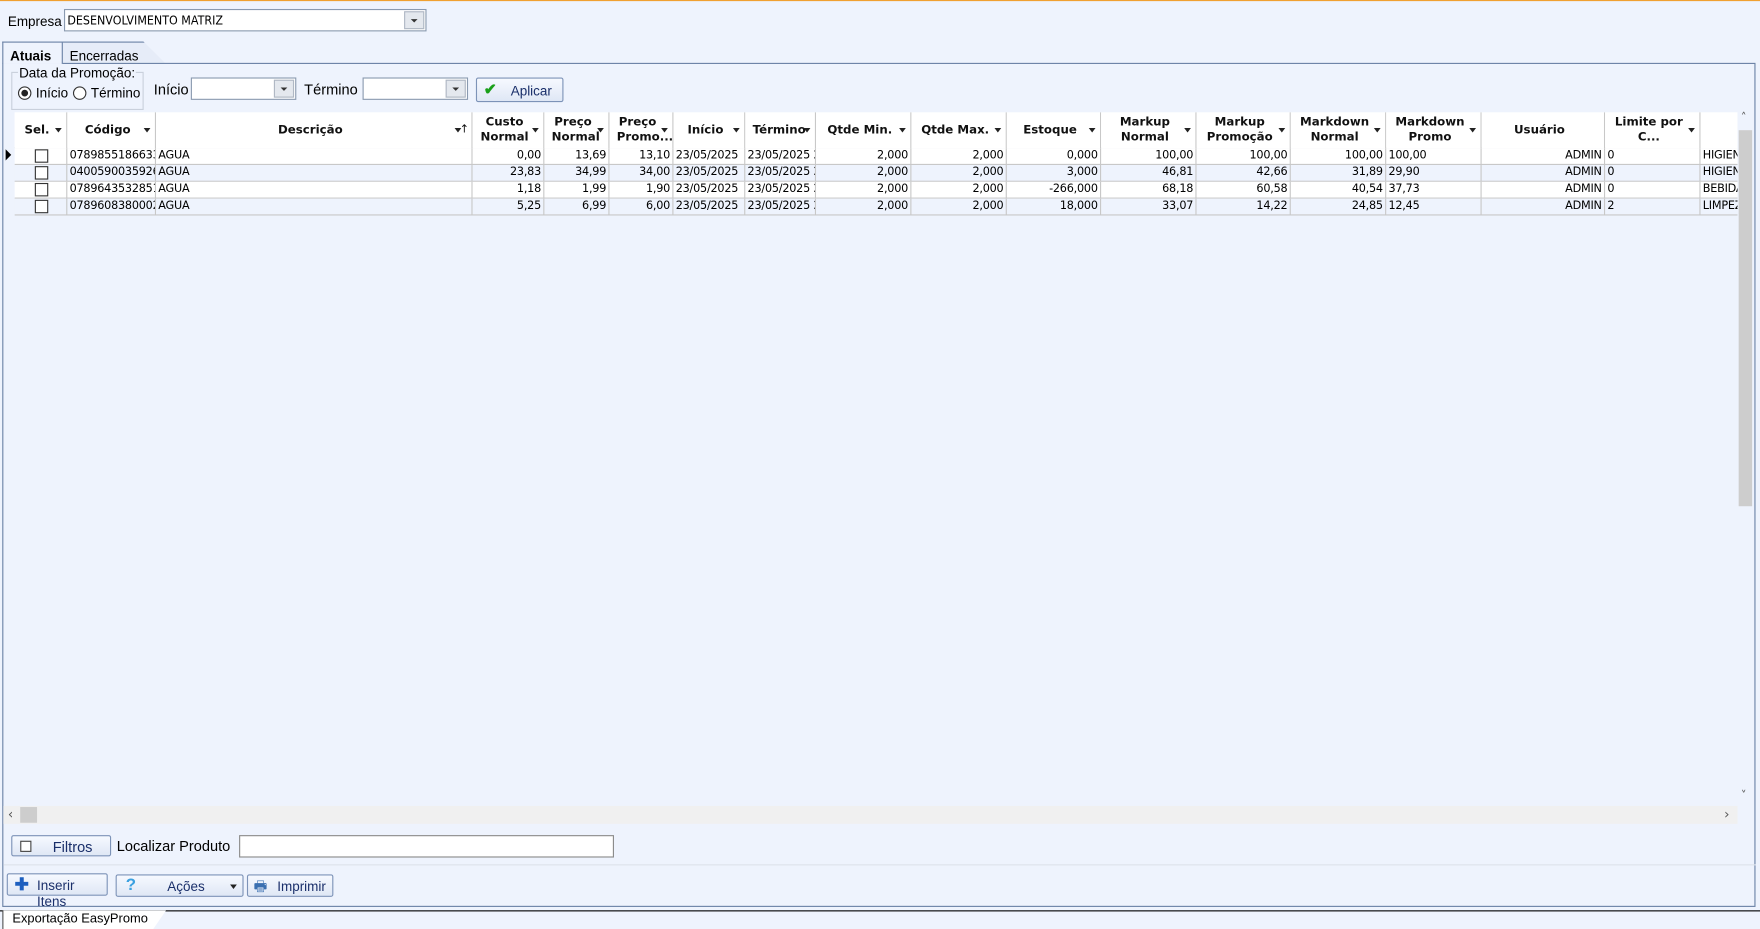 The width and height of the screenshot is (1760, 929). I want to click on cell-markup-promocao: 60,58, so click(1244, 190).